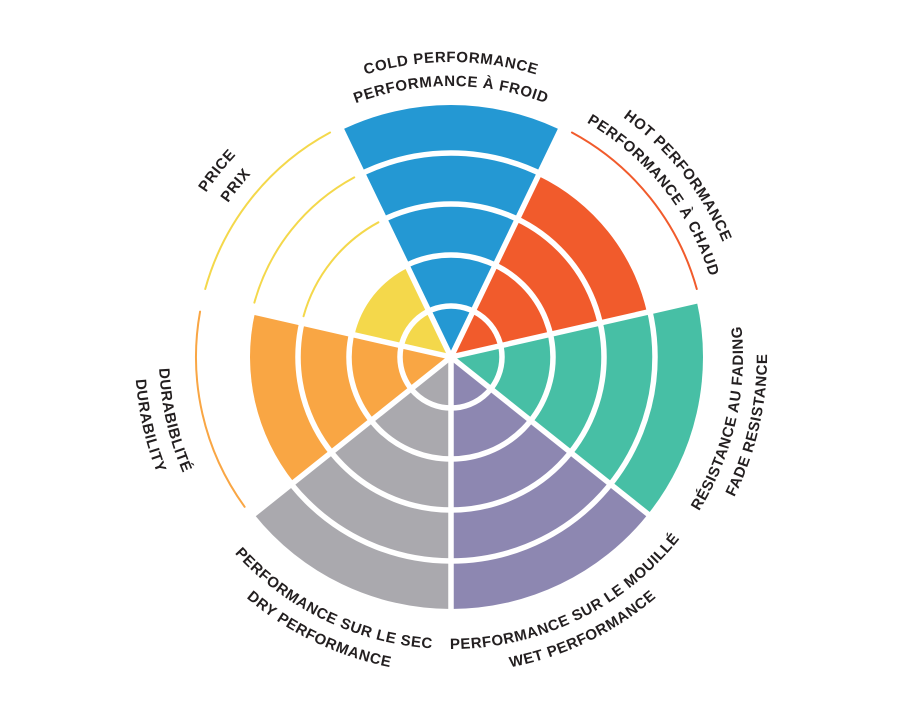 This screenshot has width=900, height=720. I want to click on segment-fill-wet-performance, so click(550, 483).